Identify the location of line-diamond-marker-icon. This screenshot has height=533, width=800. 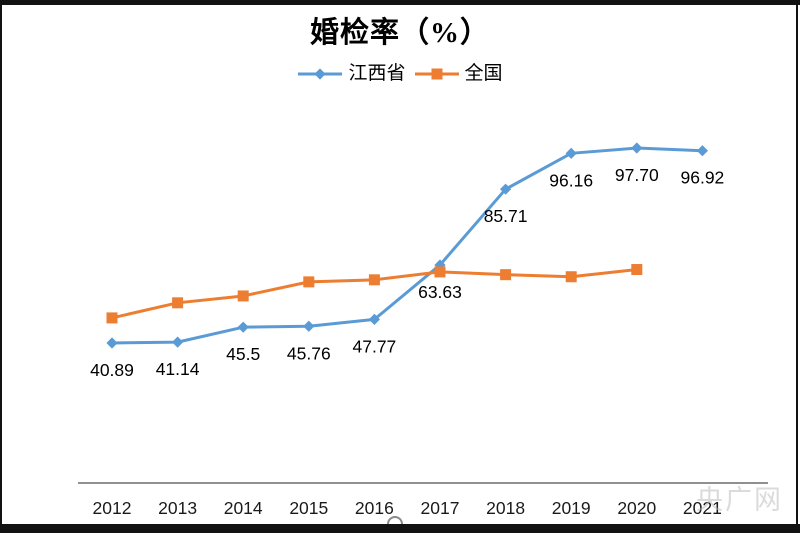
(320, 73).